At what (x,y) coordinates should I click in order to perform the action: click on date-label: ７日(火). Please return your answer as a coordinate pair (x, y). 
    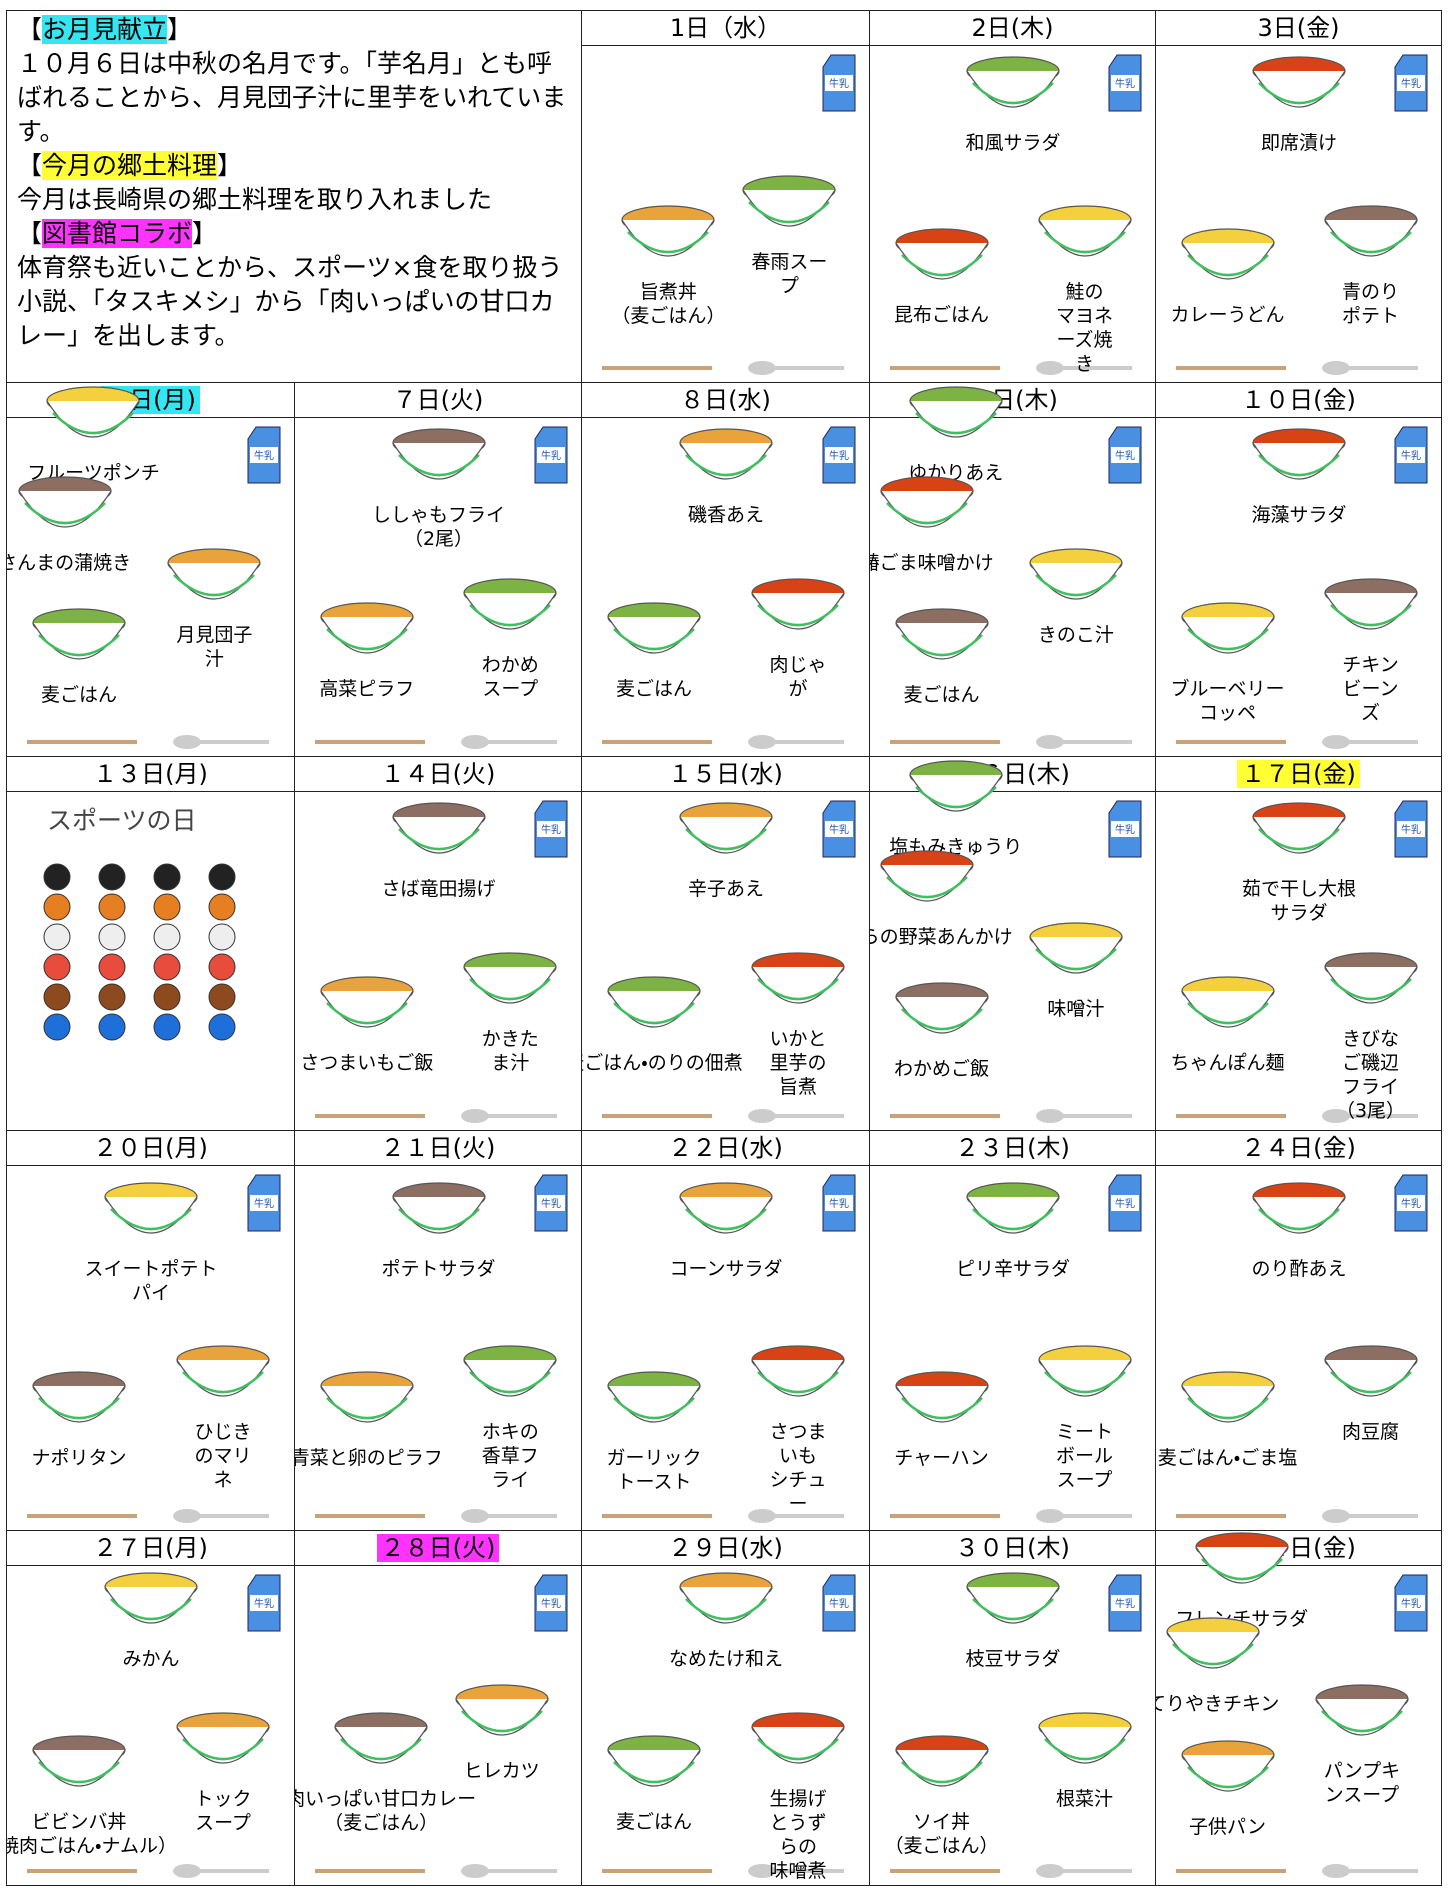
    Looking at the image, I should click on (438, 400).